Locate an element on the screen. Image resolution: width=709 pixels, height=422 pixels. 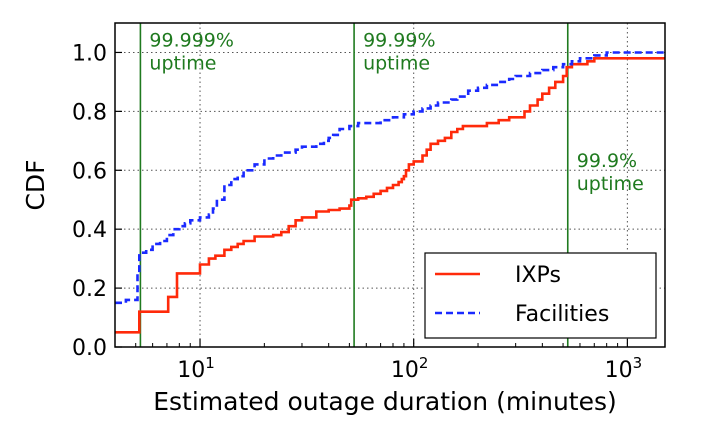
y-tick-label: 0.8 is located at coordinates (89, 112).